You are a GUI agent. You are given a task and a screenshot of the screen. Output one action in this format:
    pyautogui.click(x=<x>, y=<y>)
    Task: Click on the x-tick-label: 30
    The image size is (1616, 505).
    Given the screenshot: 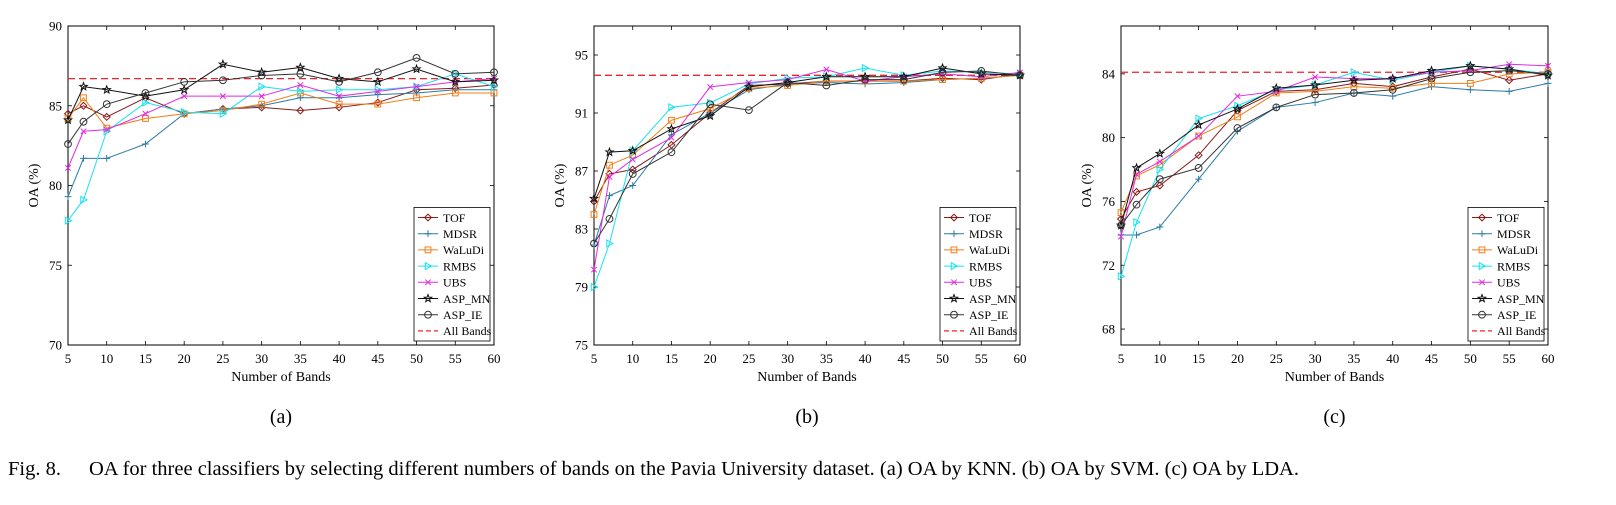 What is the action you would take?
    pyautogui.click(x=1315, y=358)
    